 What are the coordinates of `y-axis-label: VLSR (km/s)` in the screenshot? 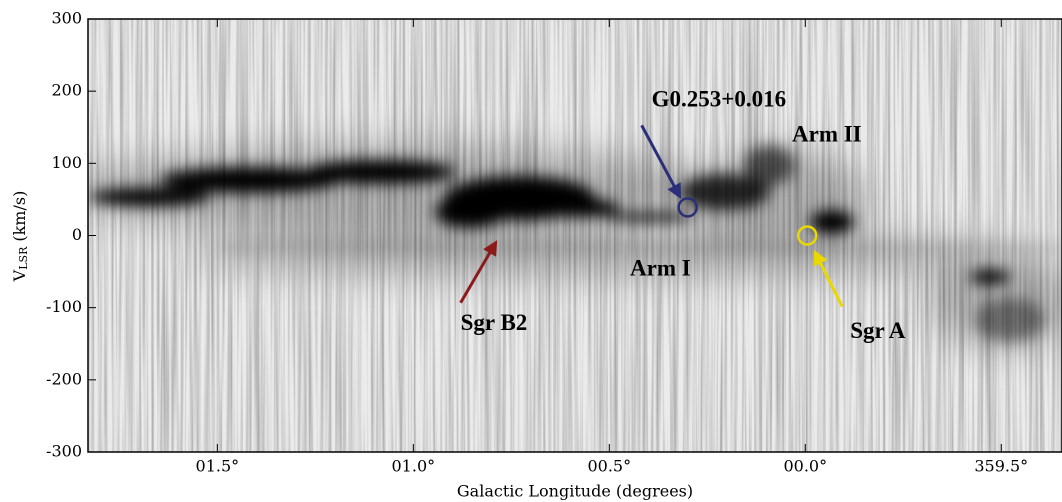 It's located at (20, 237).